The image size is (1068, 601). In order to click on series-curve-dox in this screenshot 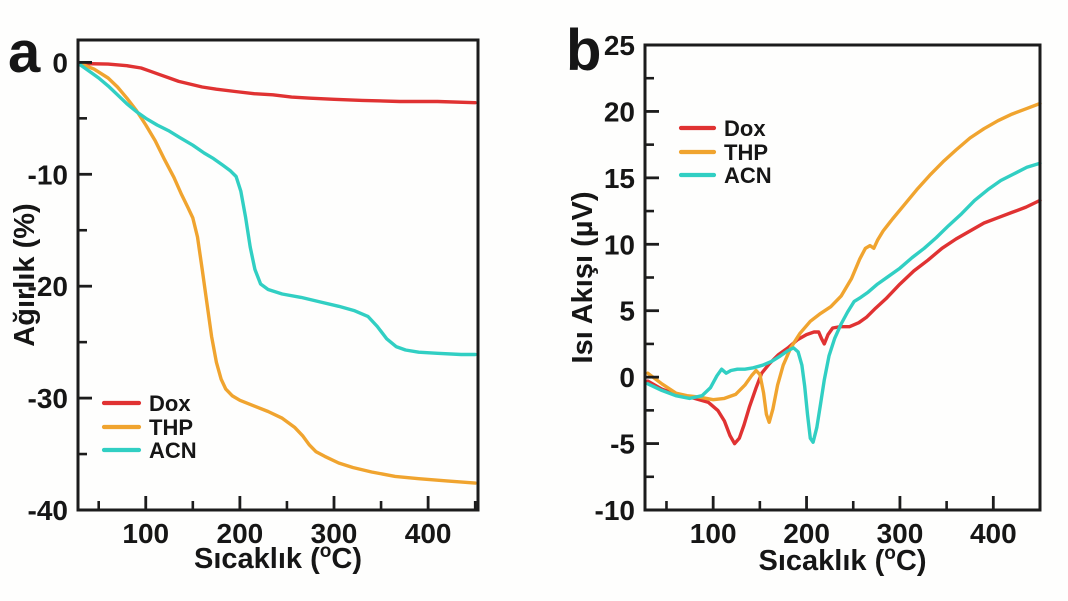, I will do `click(277, 83)`.